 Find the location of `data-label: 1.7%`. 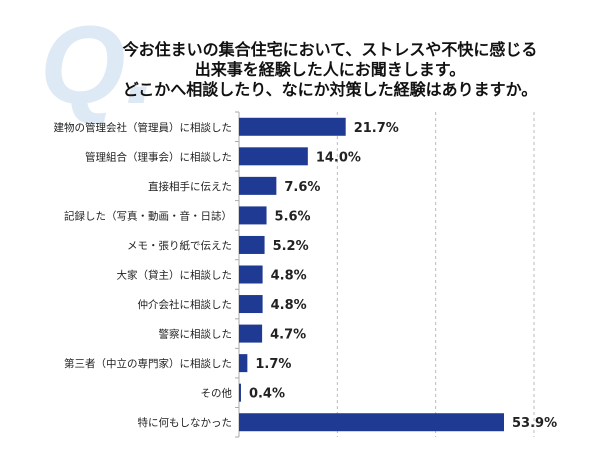

data-label: 1.7% is located at coordinates (273, 364).